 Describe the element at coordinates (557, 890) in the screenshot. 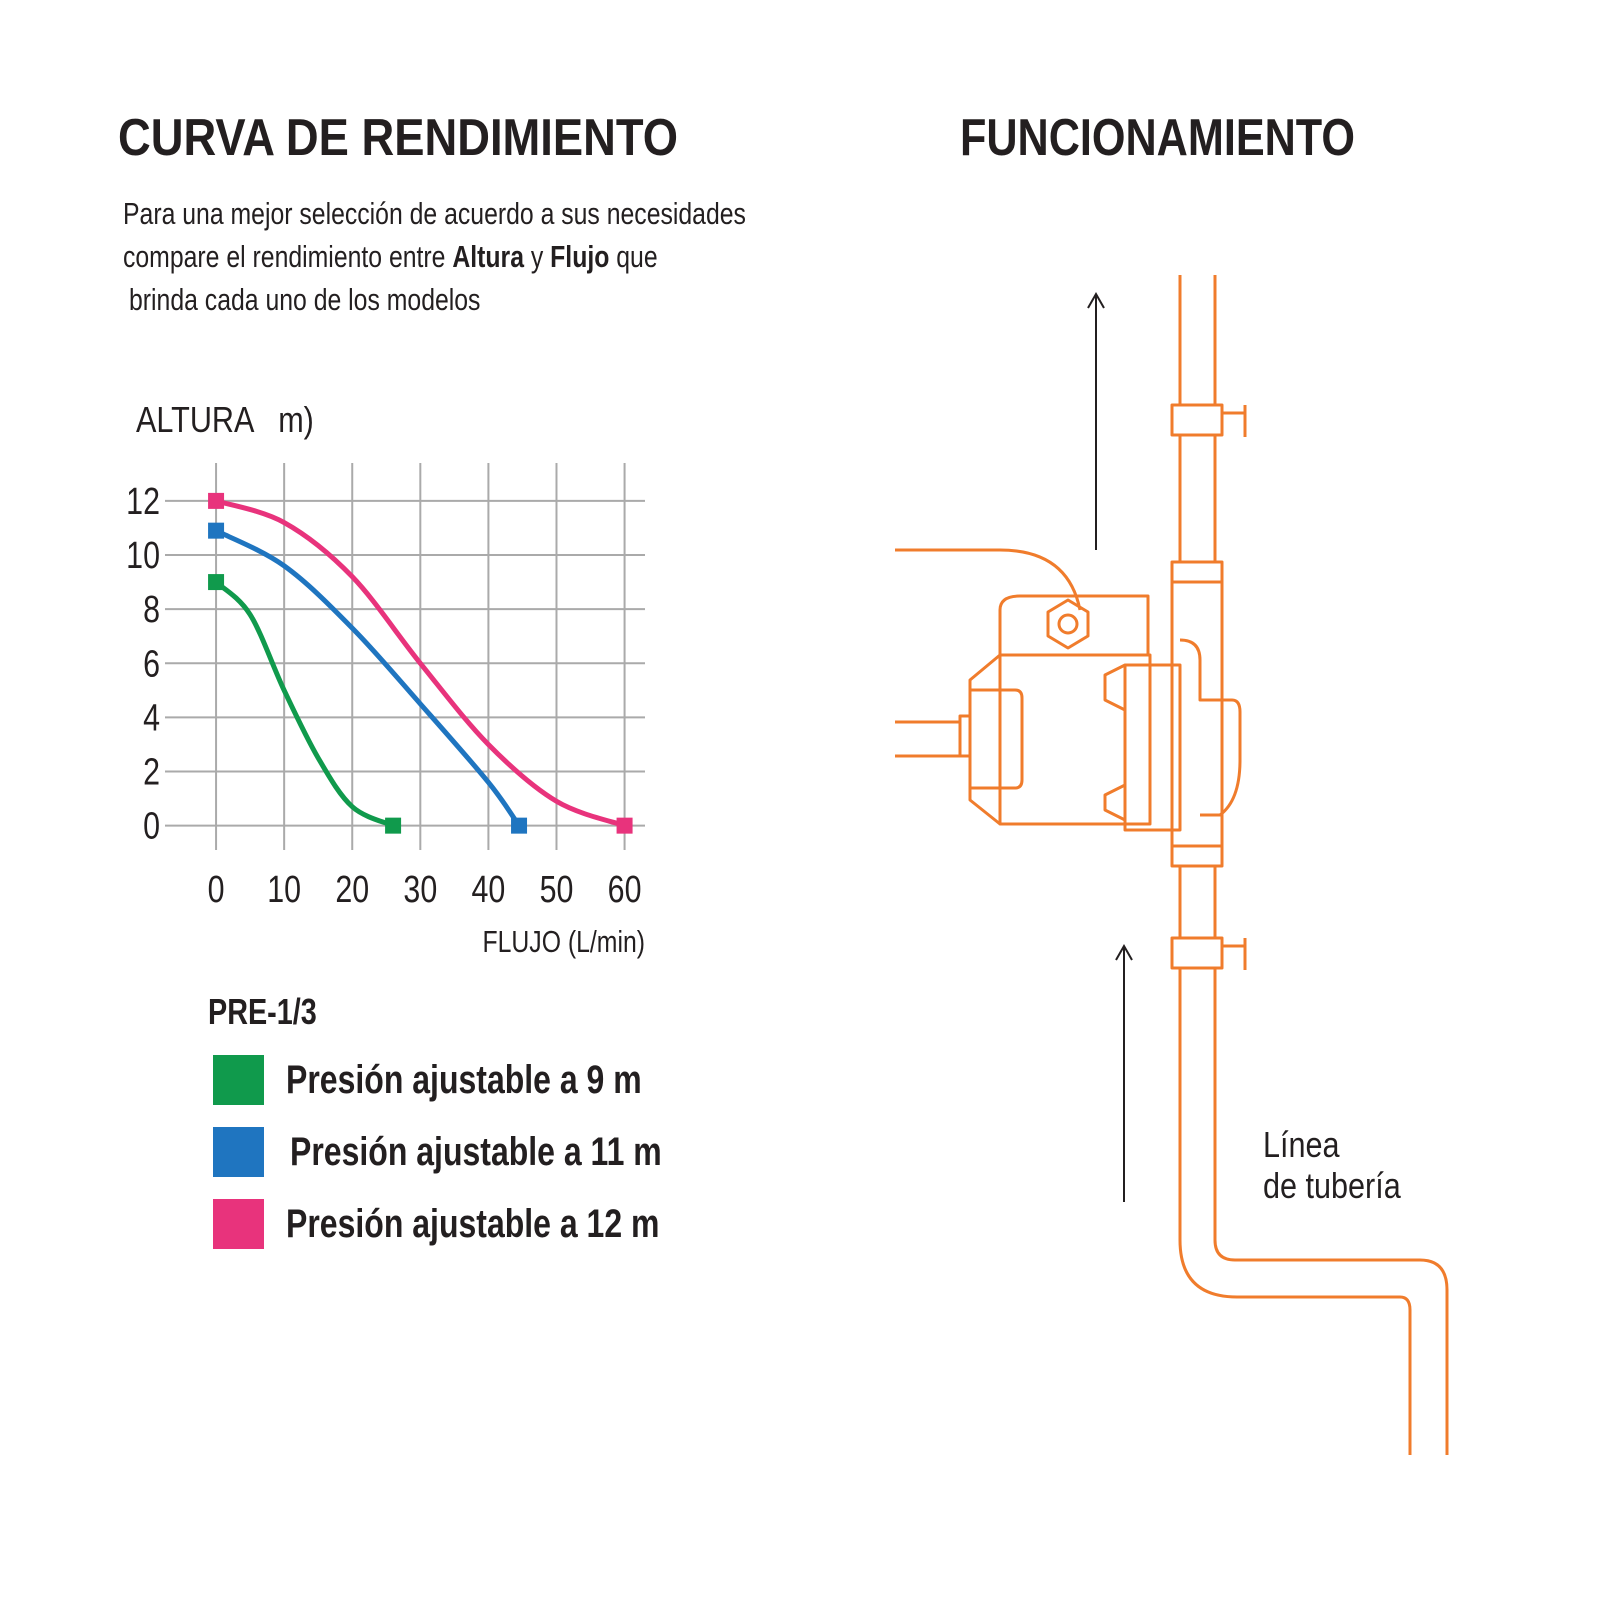

I see `x-tick-label: 50` at that location.